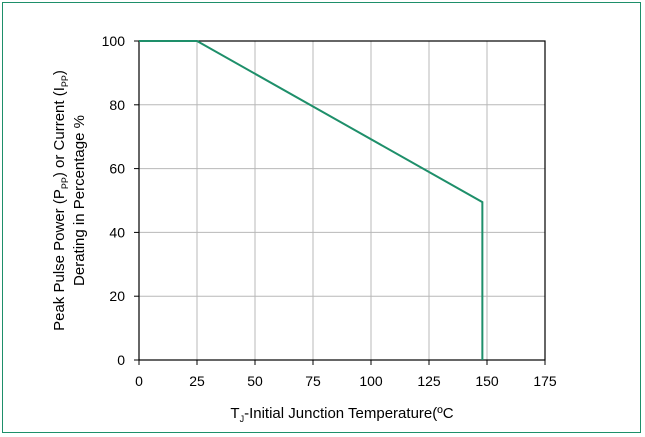 Image resolution: width=645 pixels, height=437 pixels. What do you see at coordinates (65, 183) in the screenshot?
I see `y-label-sub1: PP` at bounding box center [65, 183].